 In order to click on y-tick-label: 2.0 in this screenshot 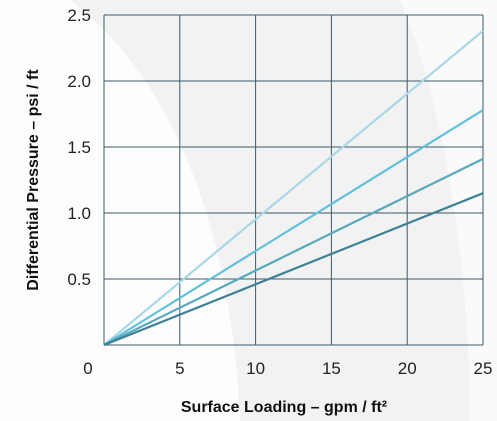, I will do `click(79, 81)`.